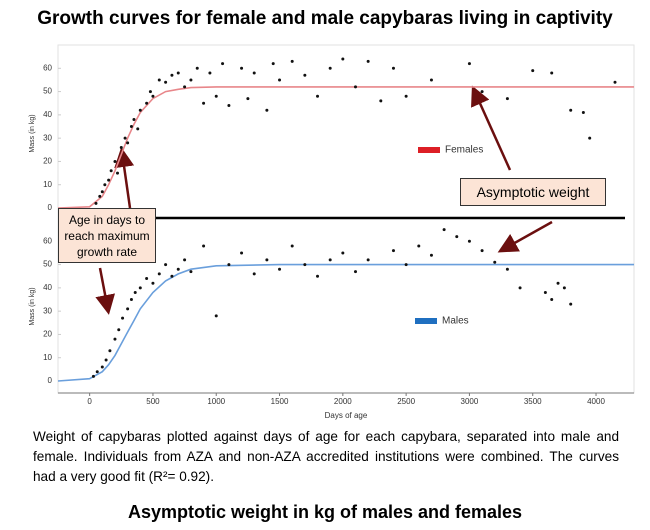 The height and width of the screenshot is (530, 650). I want to click on x-tick-label: 4000, so click(596, 401).